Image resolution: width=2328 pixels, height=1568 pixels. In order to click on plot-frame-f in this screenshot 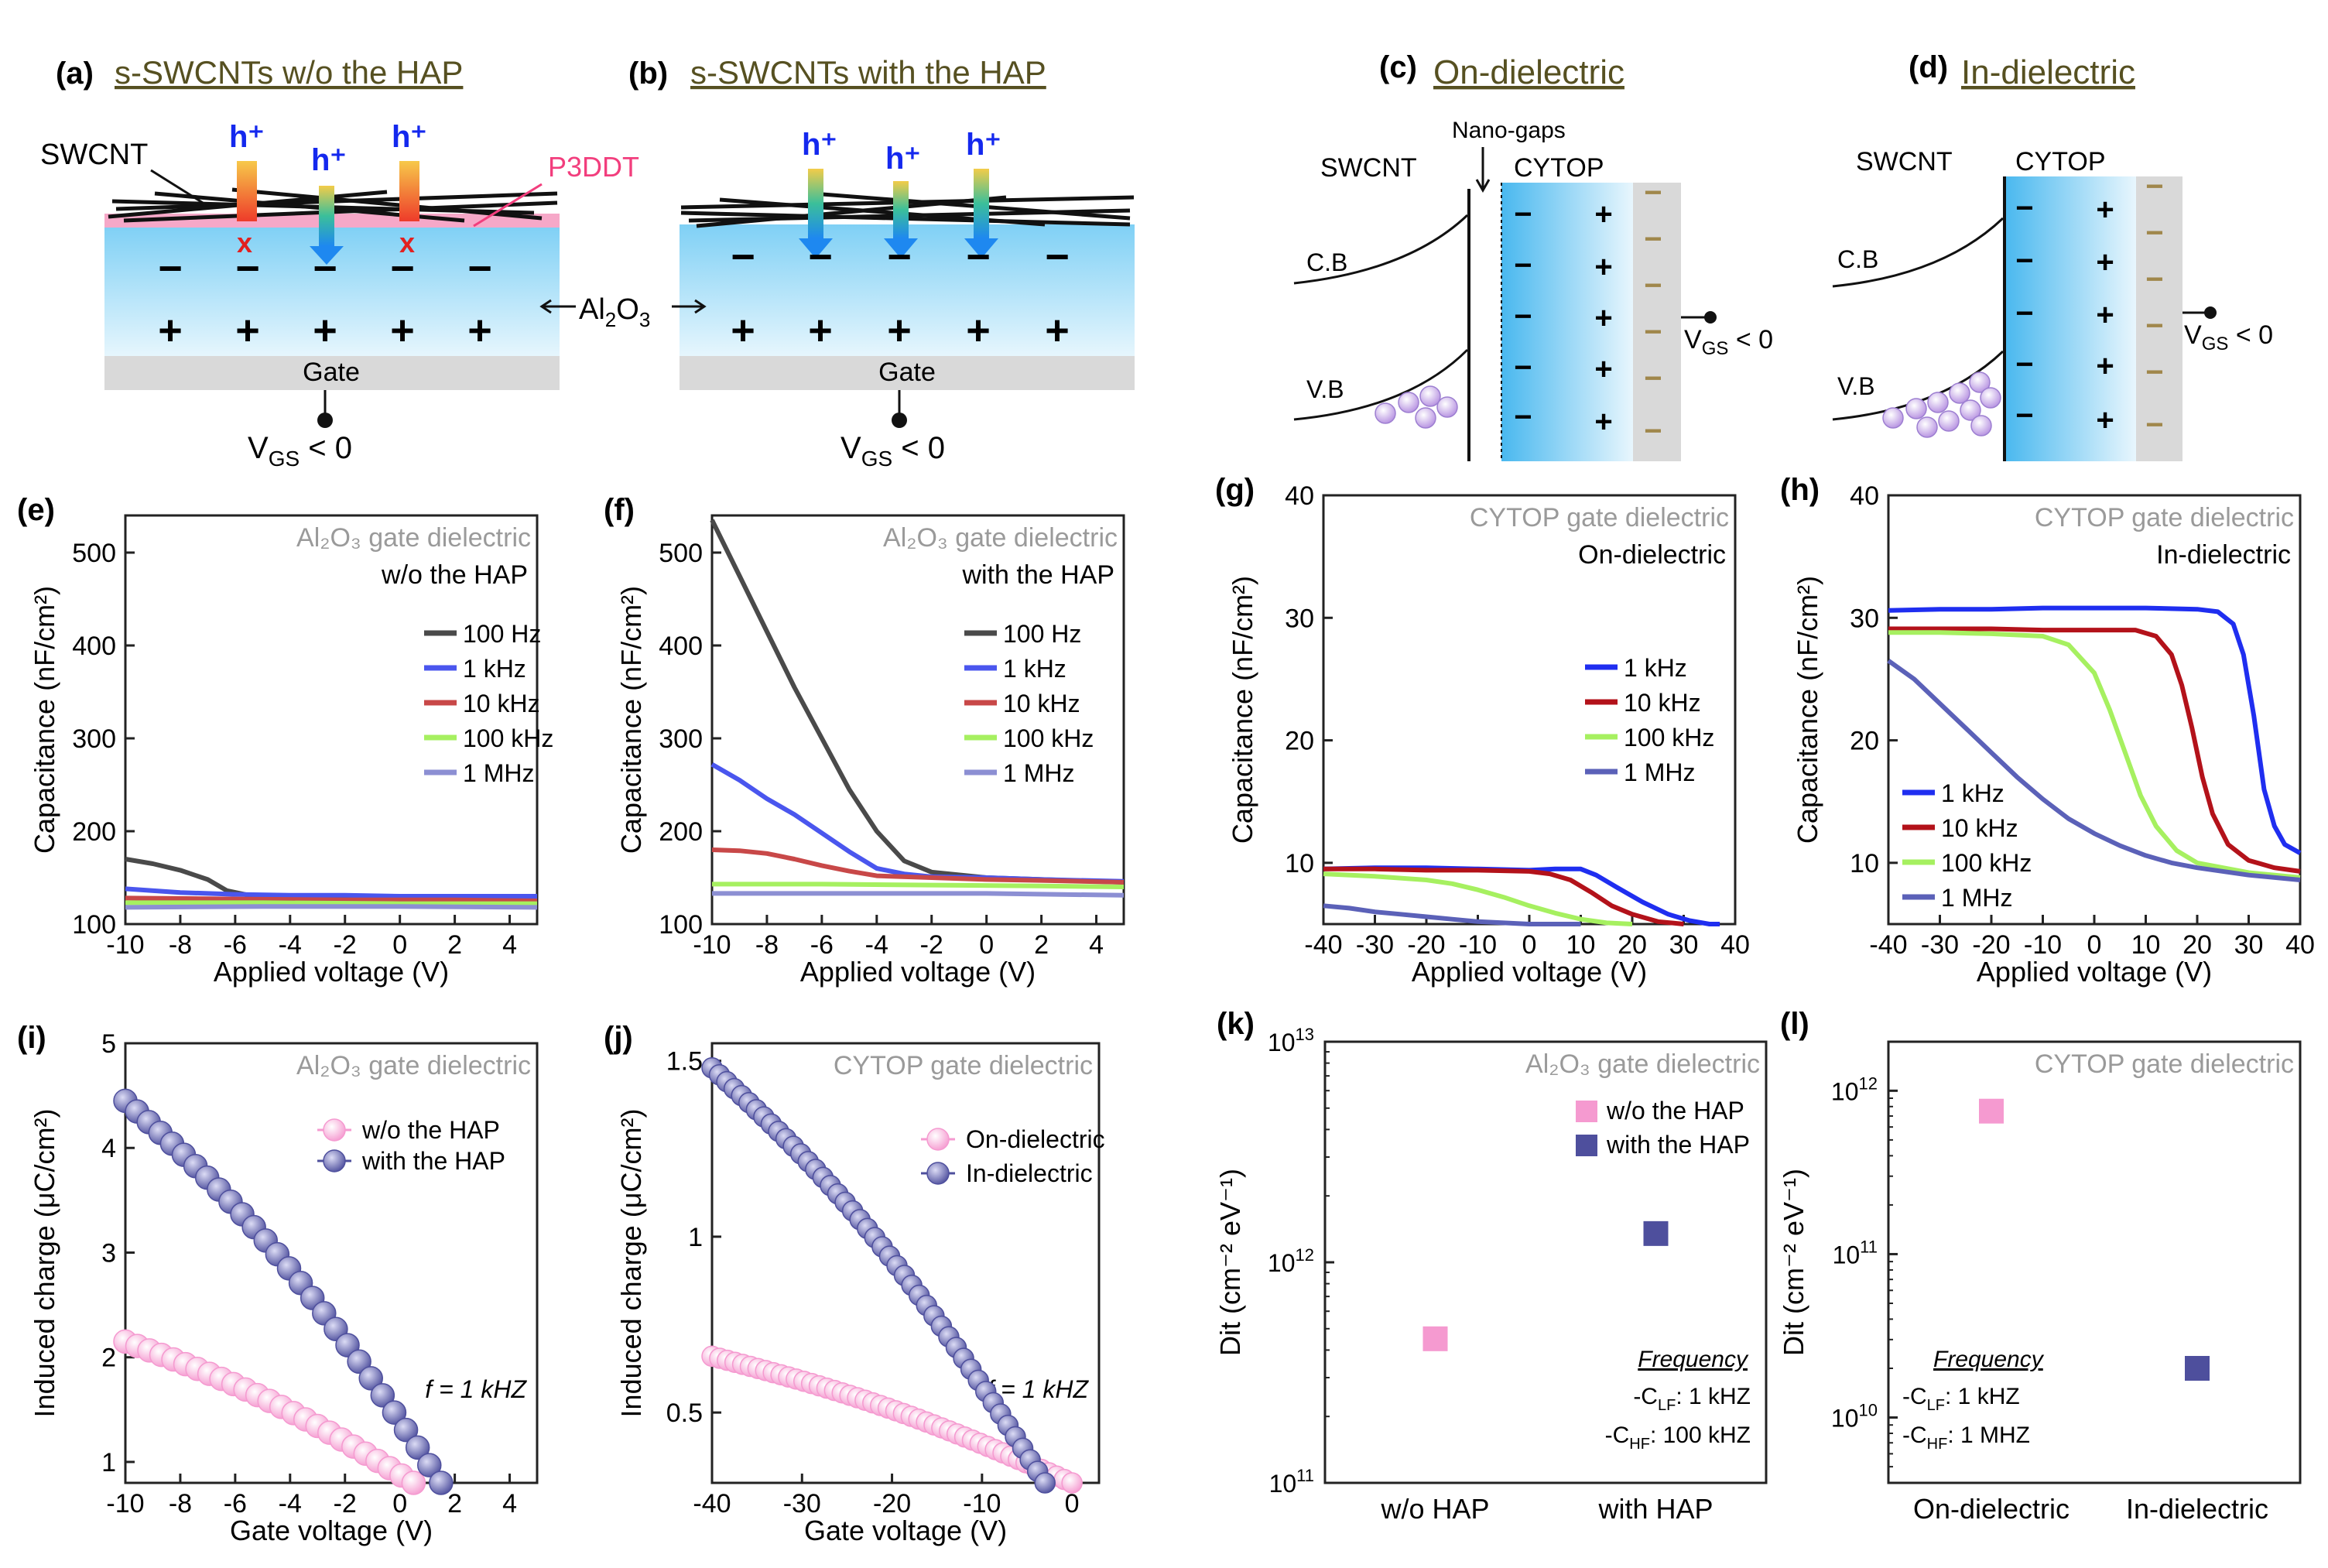, I will do `click(917, 720)`.